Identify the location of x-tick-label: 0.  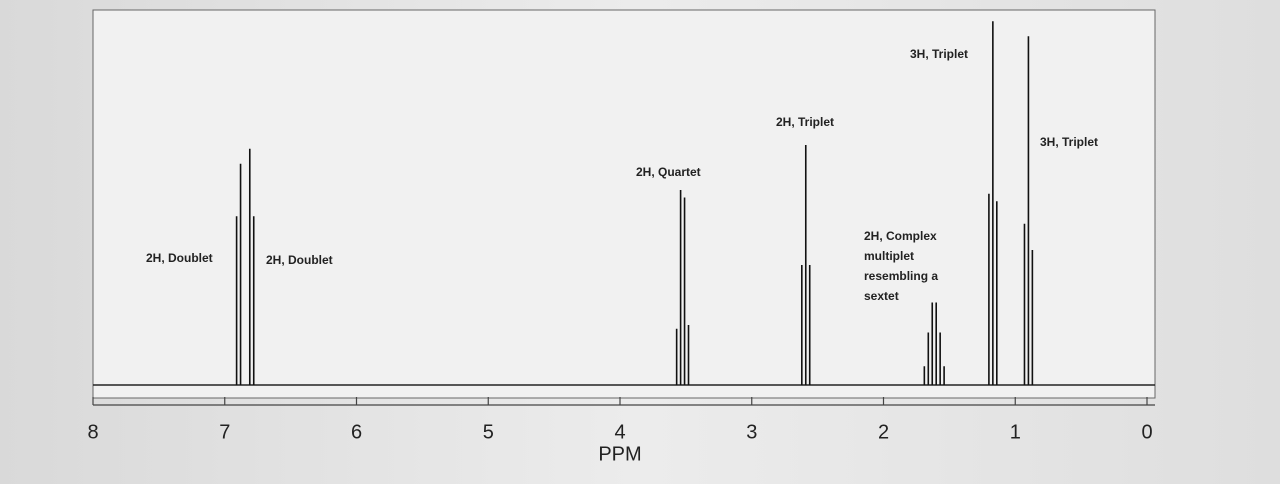
(1146, 432).